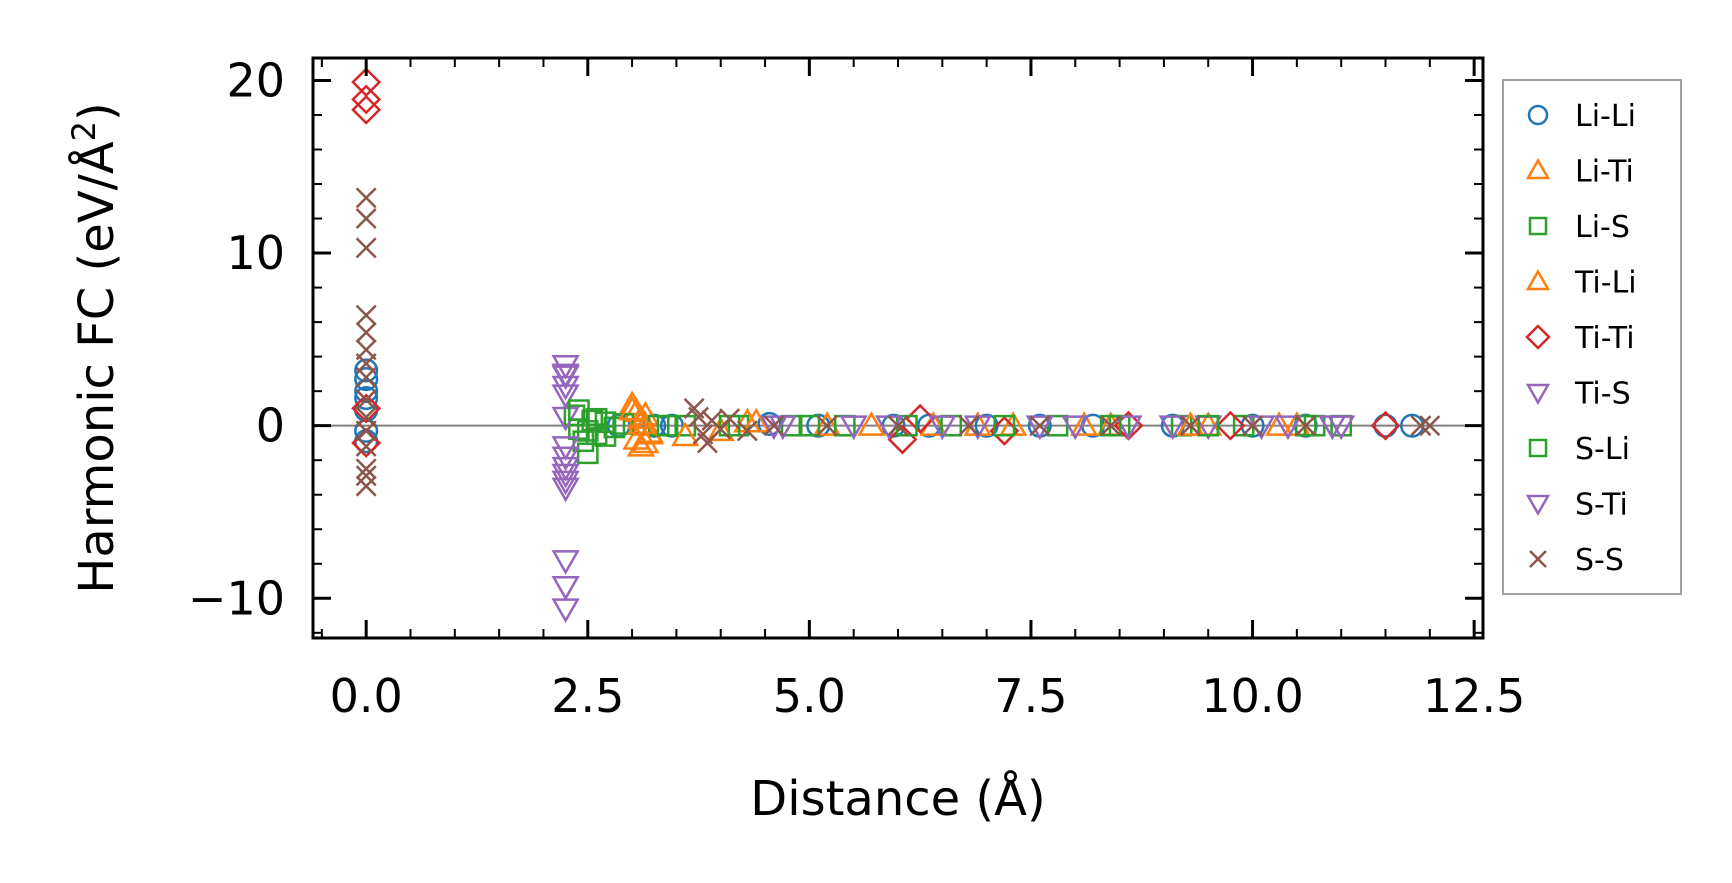 The width and height of the screenshot is (1732, 883). Describe the element at coordinates (1538, 505) in the screenshot. I see `legend-marker-s-ti` at that location.